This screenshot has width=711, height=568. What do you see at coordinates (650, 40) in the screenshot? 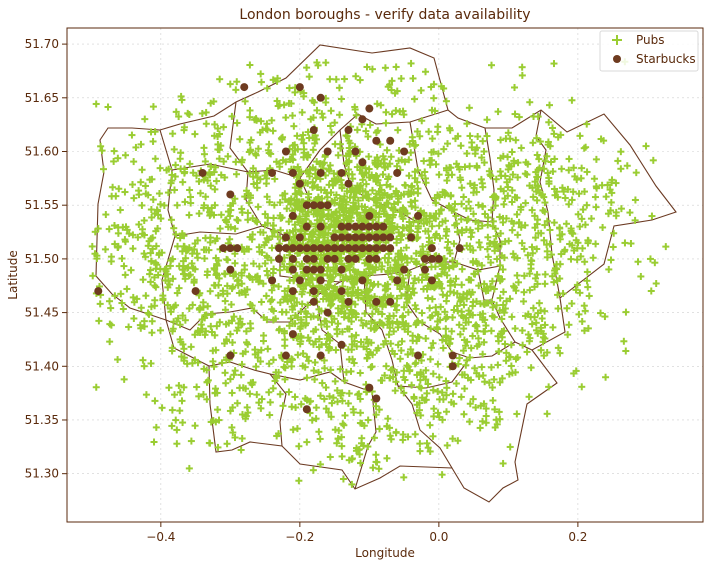
I see `legend-pubs-label: Pubs` at bounding box center [650, 40].